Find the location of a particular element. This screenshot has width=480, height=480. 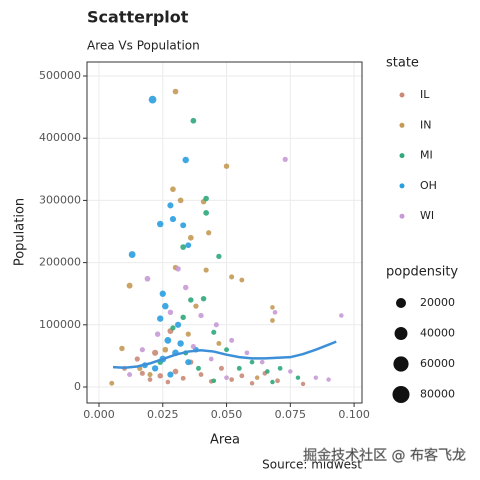

size-legend-label: 20000 is located at coordinates (437, 302).